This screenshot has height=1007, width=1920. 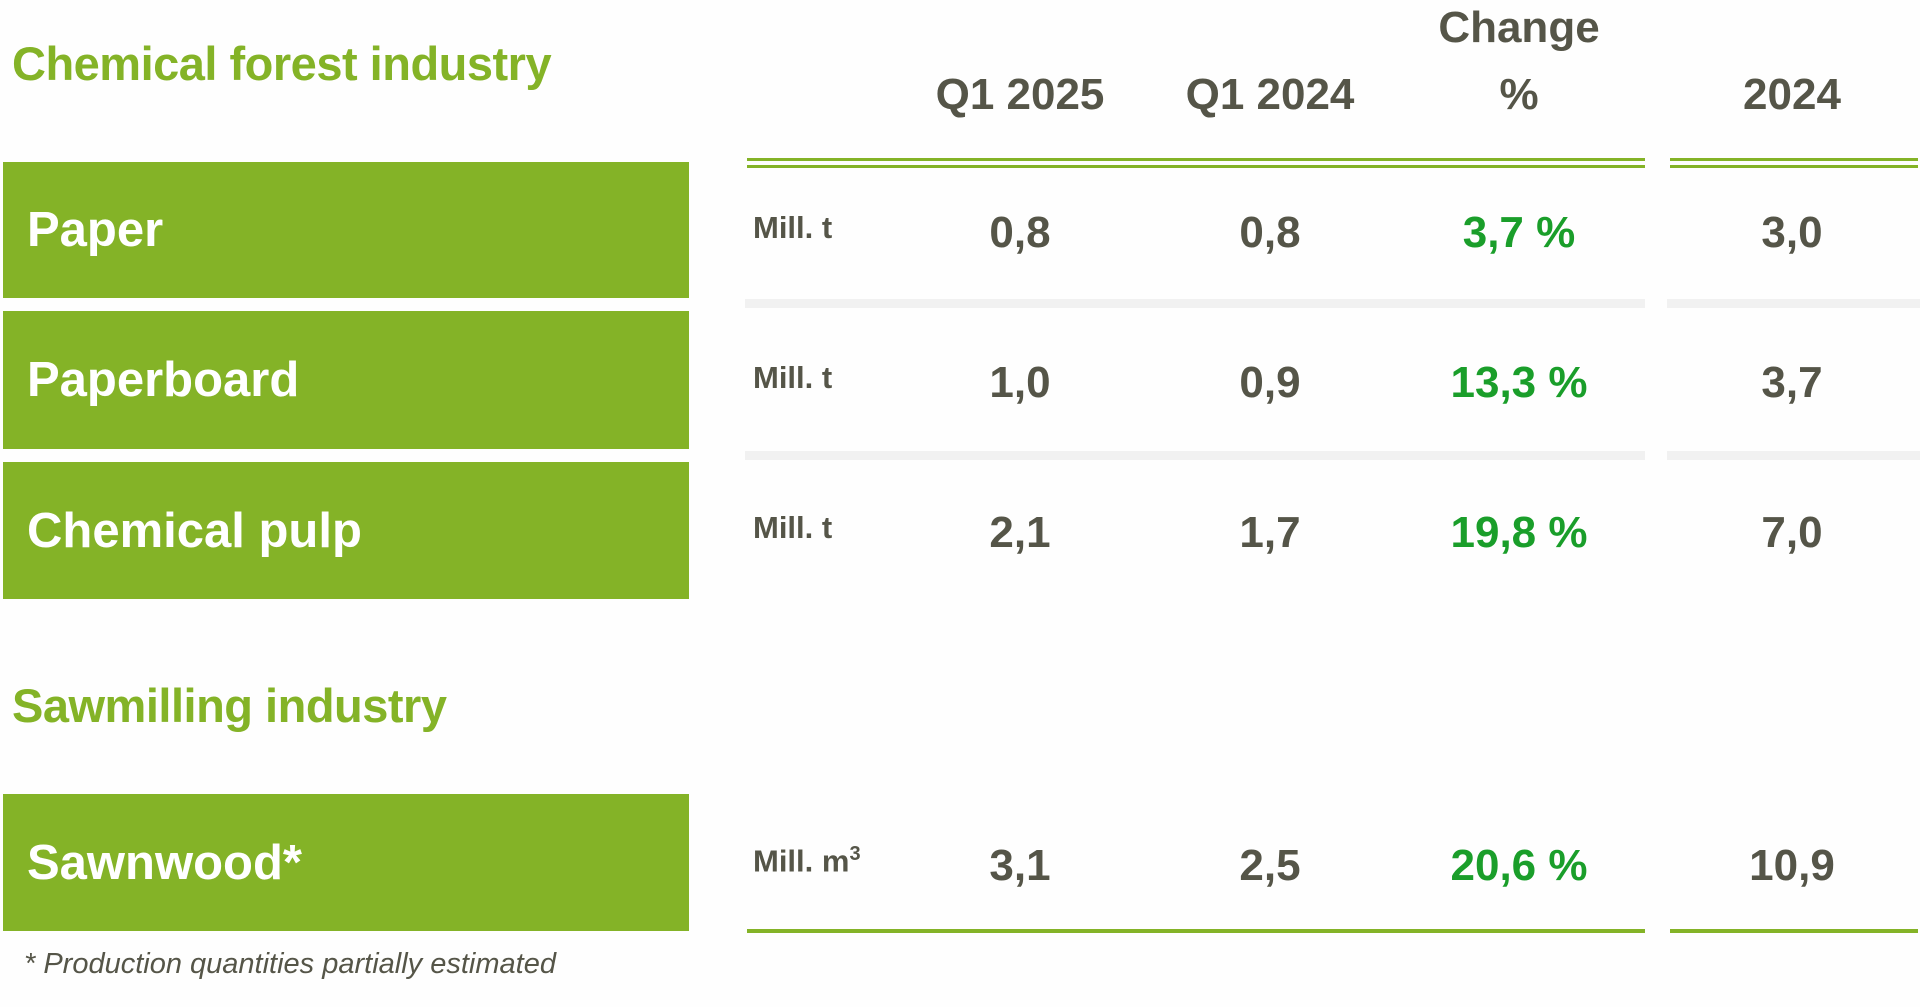 What do you see at coordinates (1794, 931) in the screenshot?
I see `bottom-rule-year` at bounding box center [1794, 931].